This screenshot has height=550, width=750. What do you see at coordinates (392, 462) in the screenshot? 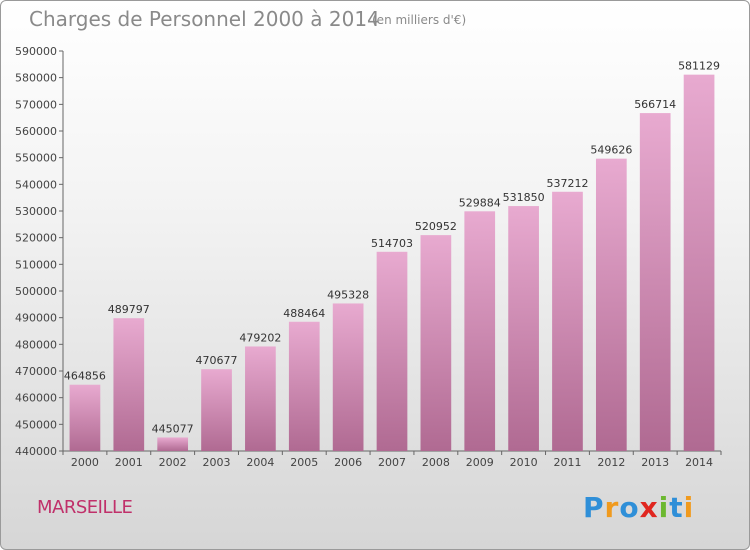
I see `x-tick-label: 2007` at bounding box center [392, 462].